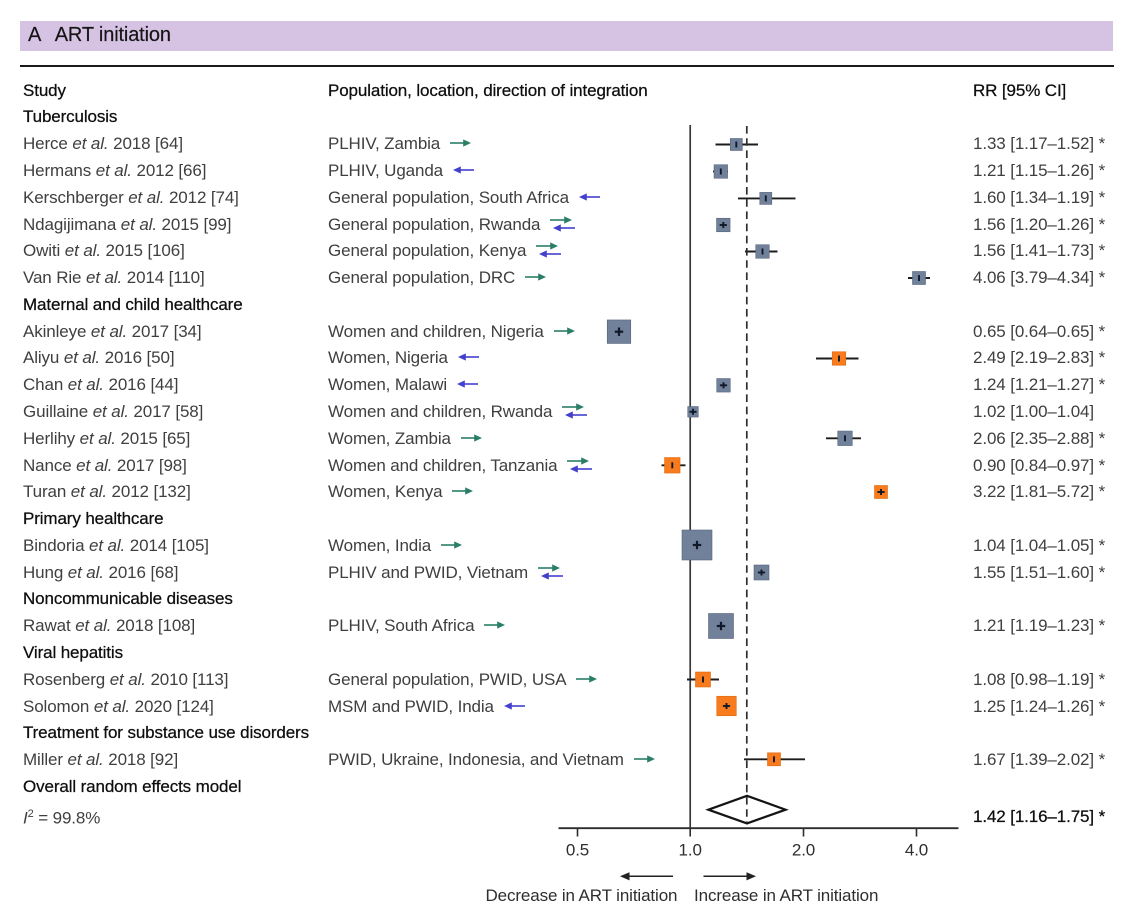  What do you see at coordinates (803, 850) in the screenshot?
I see `svg-text: 2.0` at bounding box center [803, 850].